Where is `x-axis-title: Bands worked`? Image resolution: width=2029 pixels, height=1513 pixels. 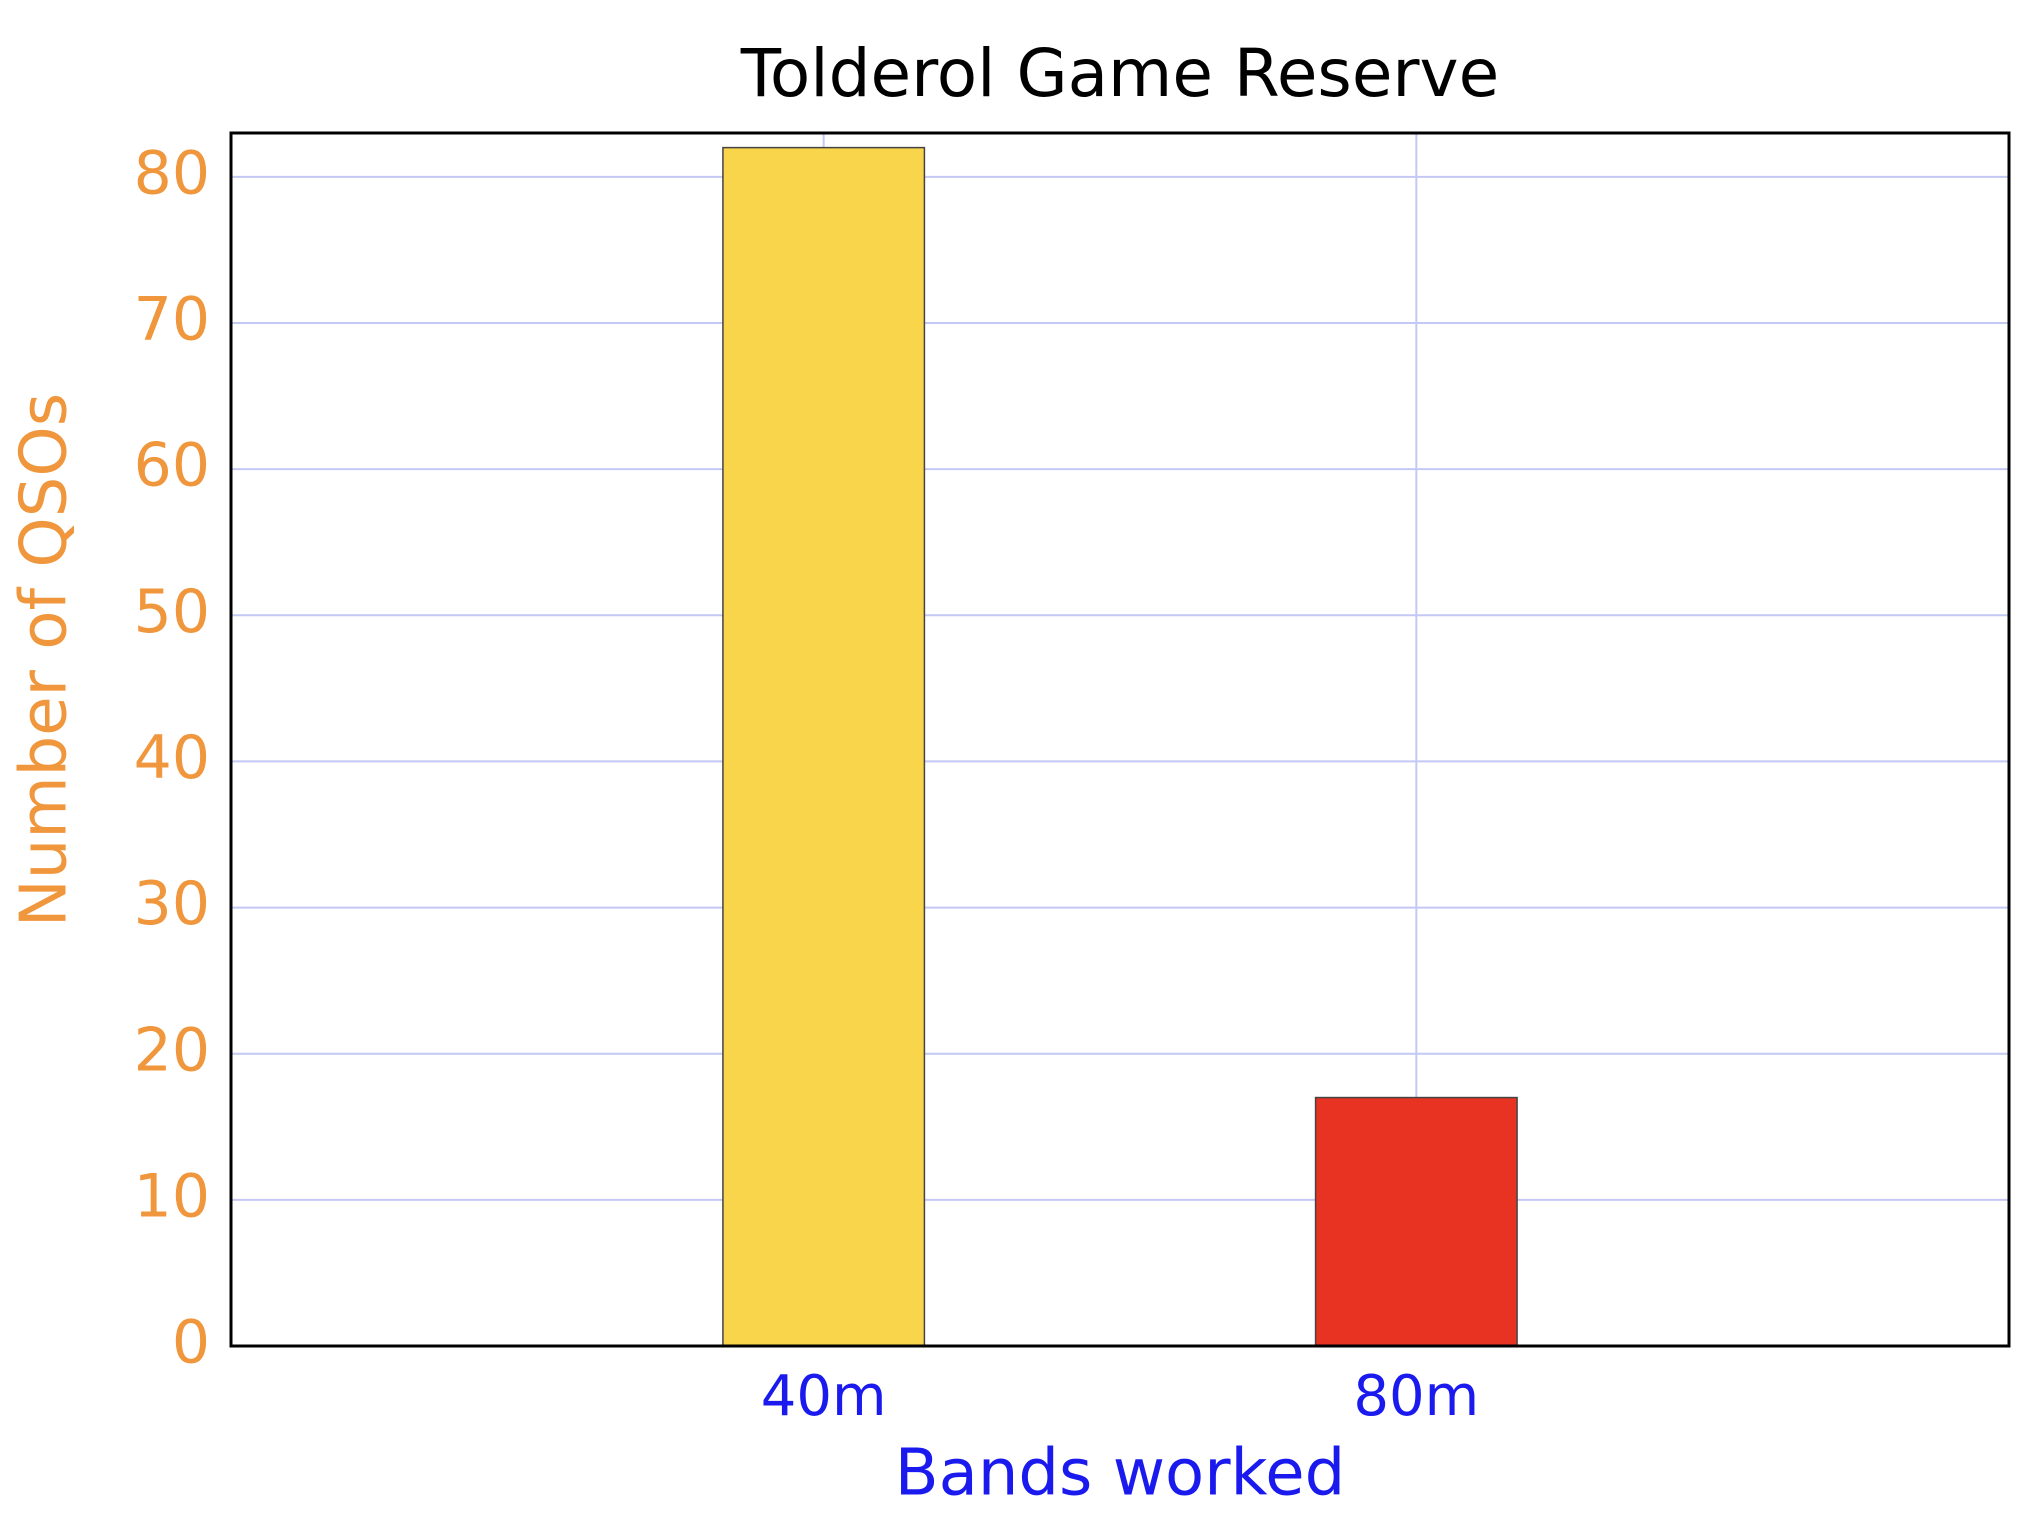
x-axis-title: Bands worked is located at coordinates (1120, 1474).